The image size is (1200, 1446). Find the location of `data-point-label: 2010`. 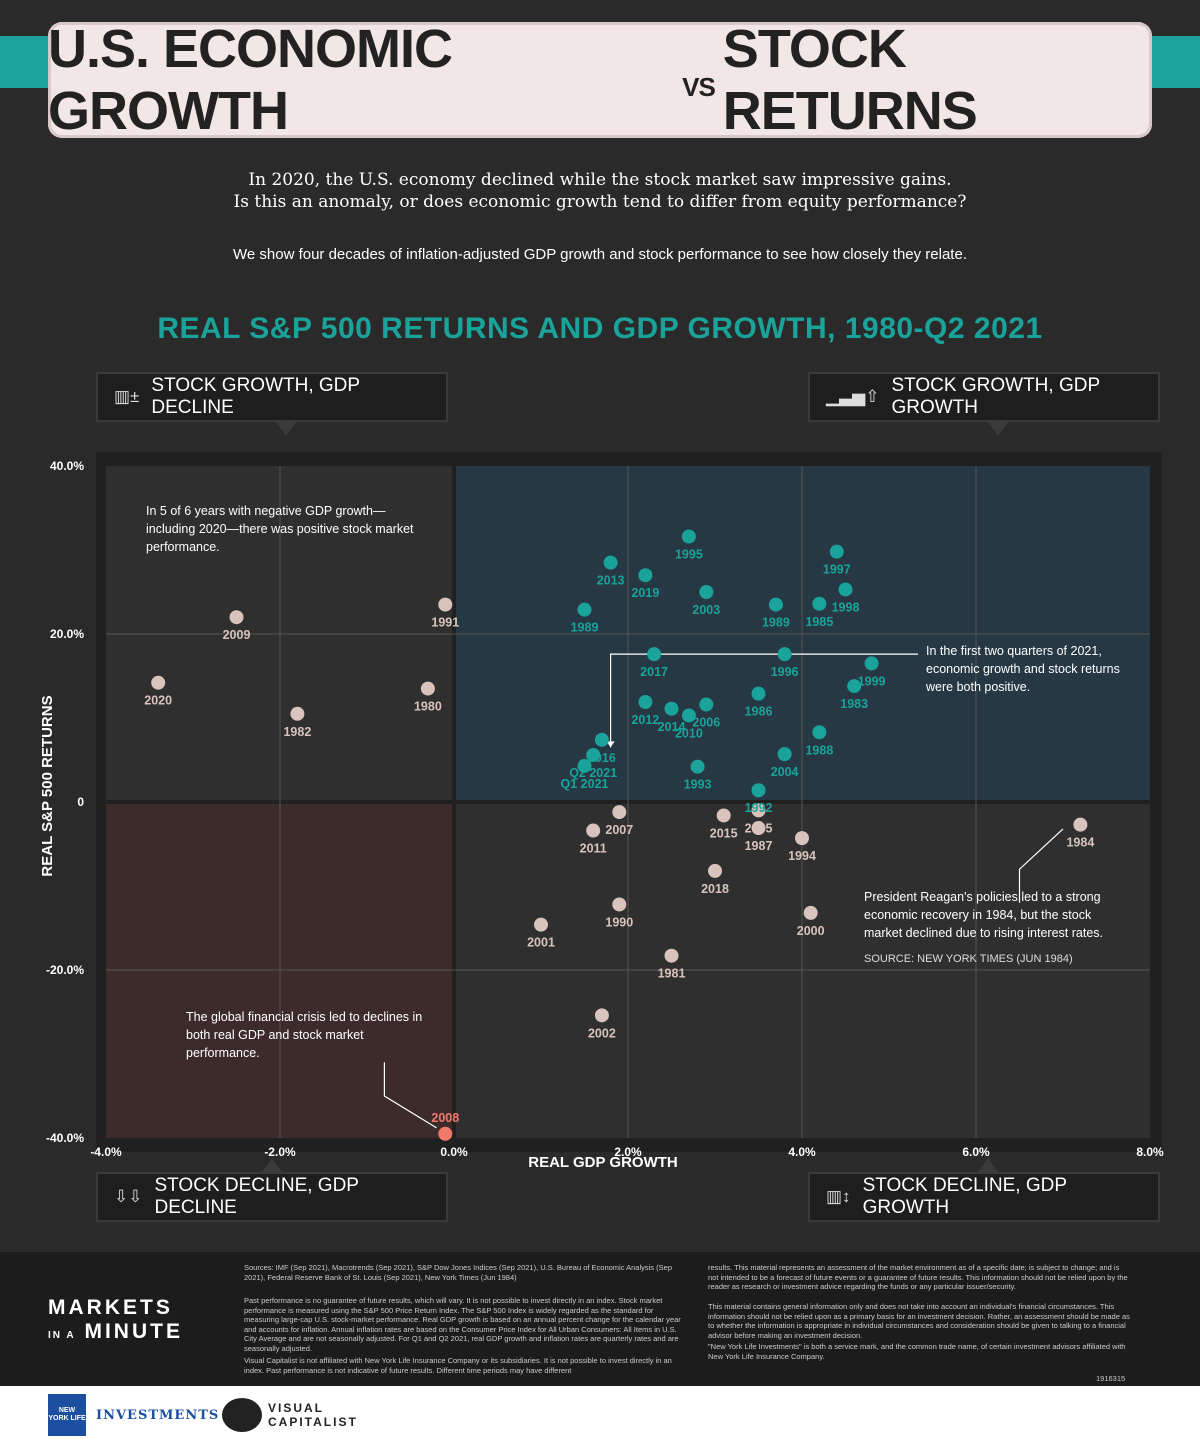

data-point-label: 2010 is located at coordinates (689, 733).